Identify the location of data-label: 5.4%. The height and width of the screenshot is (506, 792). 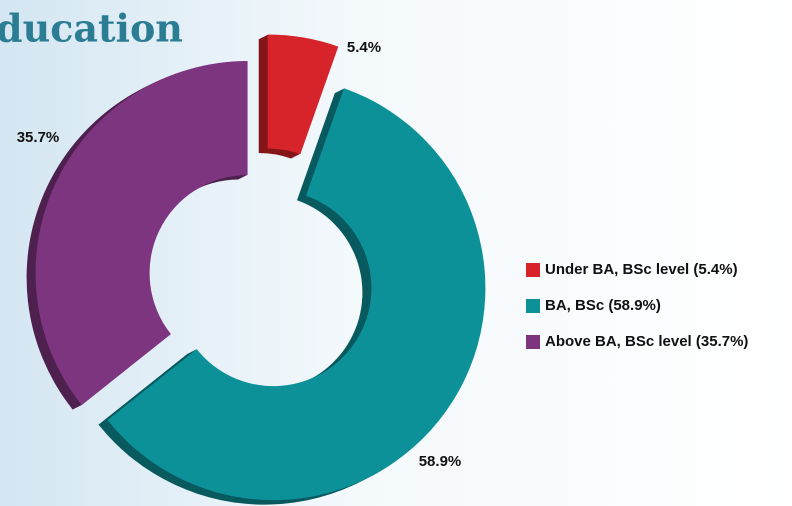
(364, 47).